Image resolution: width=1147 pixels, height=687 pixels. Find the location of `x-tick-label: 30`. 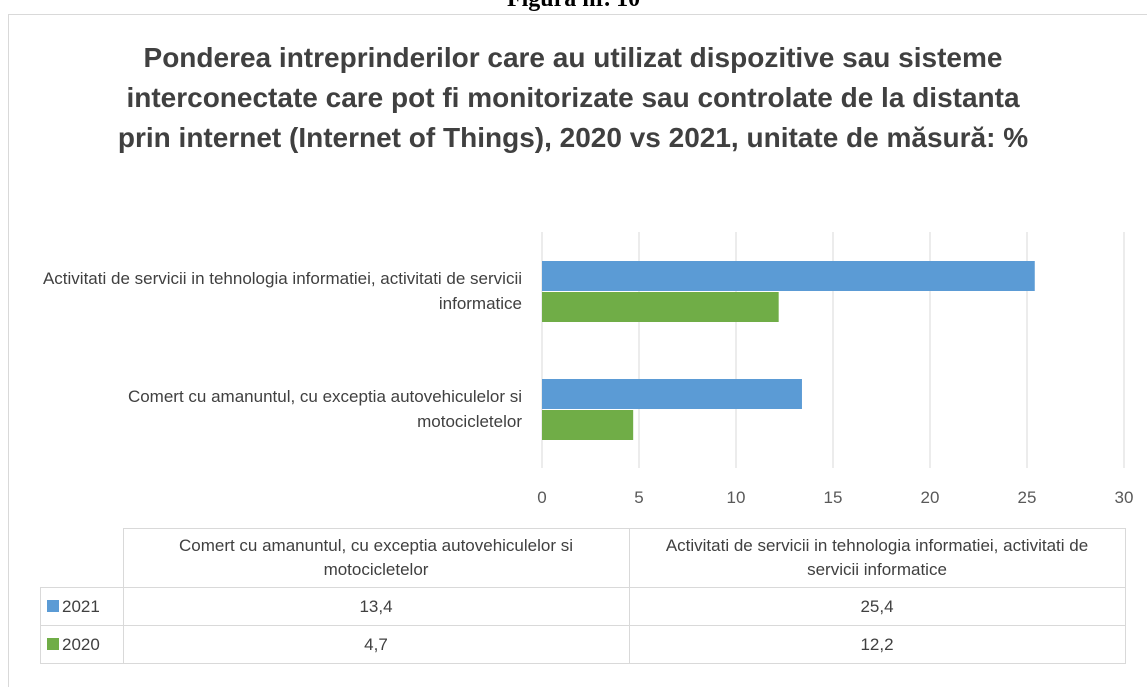

x-tick-label: 30 is located at coordinates (1124, 497).